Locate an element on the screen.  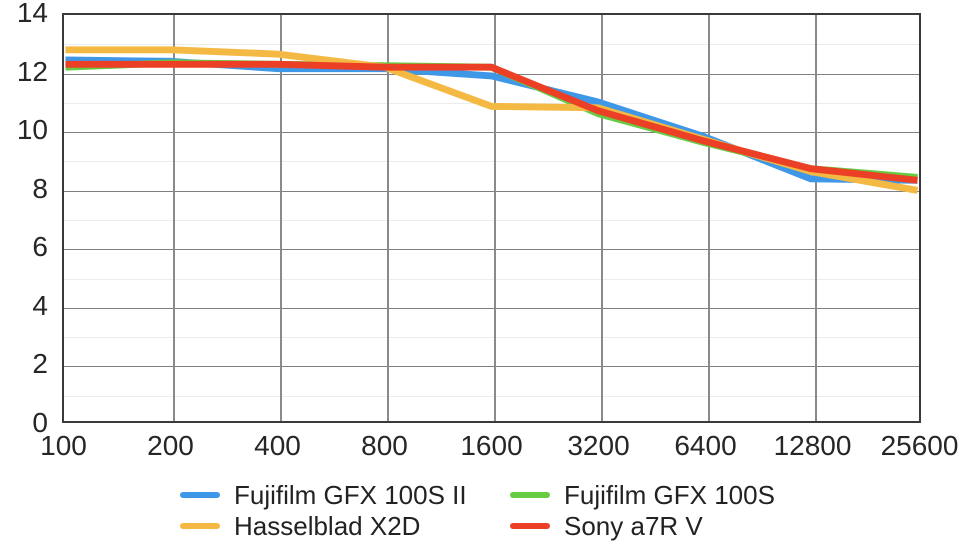
x-axis-tick-label: 6400 is located at coordinates (705, 445).